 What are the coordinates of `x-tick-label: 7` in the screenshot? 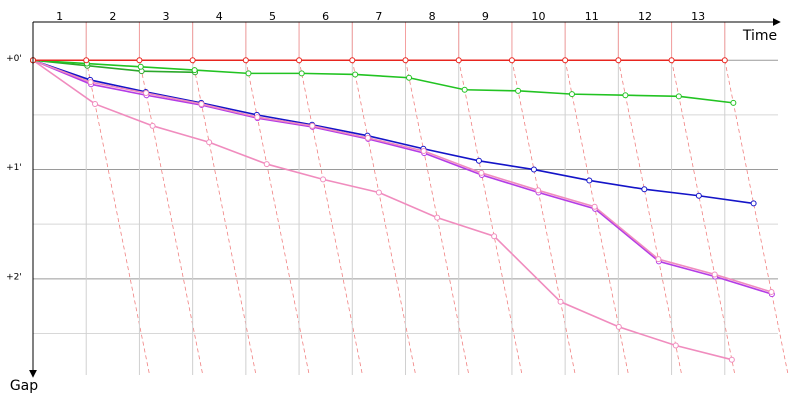 It's located at (378, 16).